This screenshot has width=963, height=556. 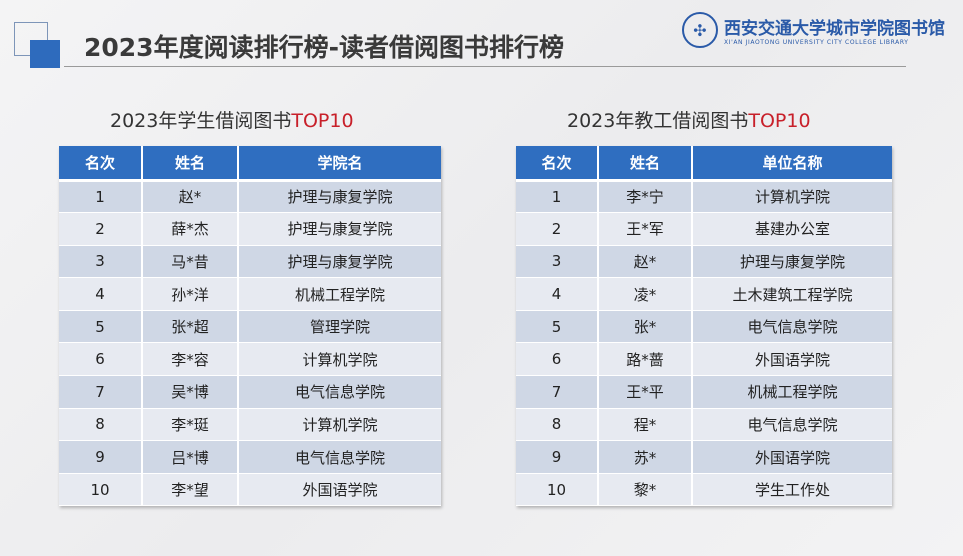 I want to click on name-cell: 王*平, so click(x=645, y=392).